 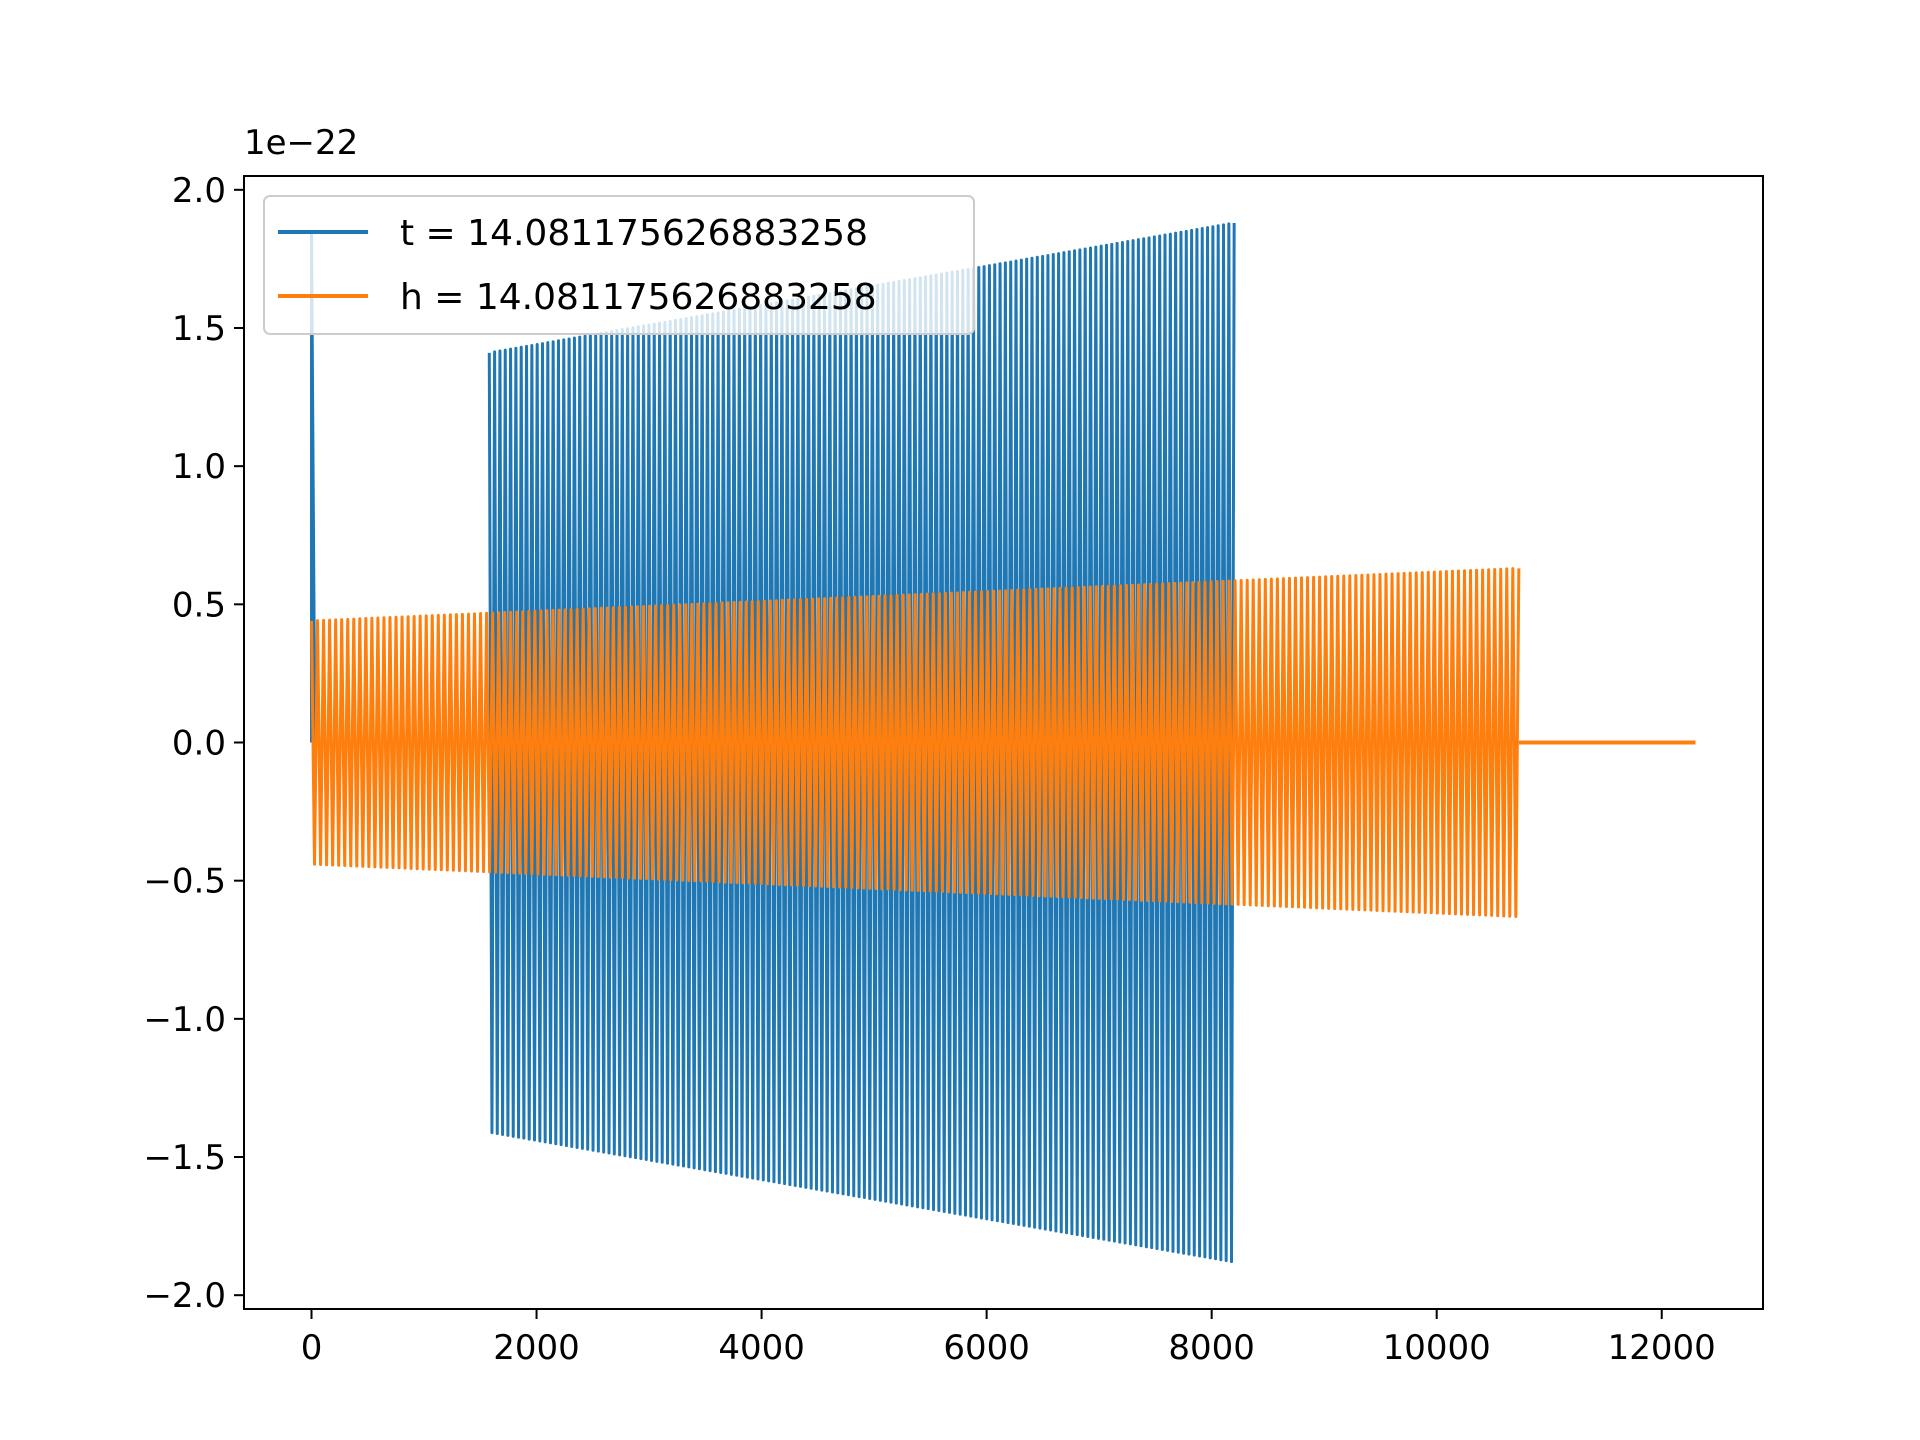 I want to click on x-tick-label: 8000, so click(x=1211, y=1348).